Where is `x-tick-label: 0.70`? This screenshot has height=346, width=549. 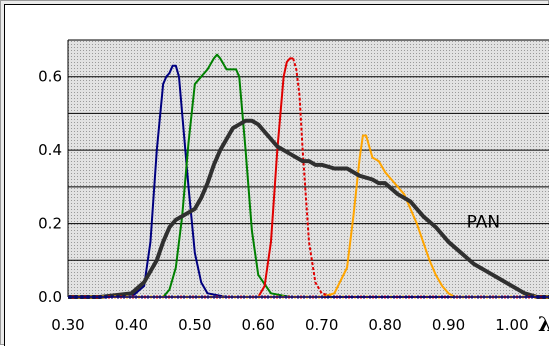
x-tick-label: 0.70 is located at coordinates (321, 325).